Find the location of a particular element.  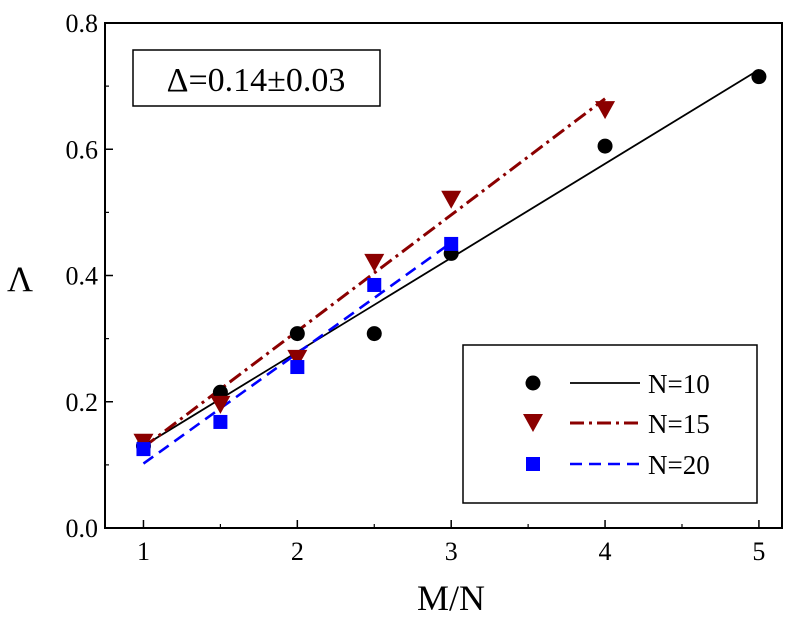

y-tick-label: 0.4 is located at coordinates (82, 276).